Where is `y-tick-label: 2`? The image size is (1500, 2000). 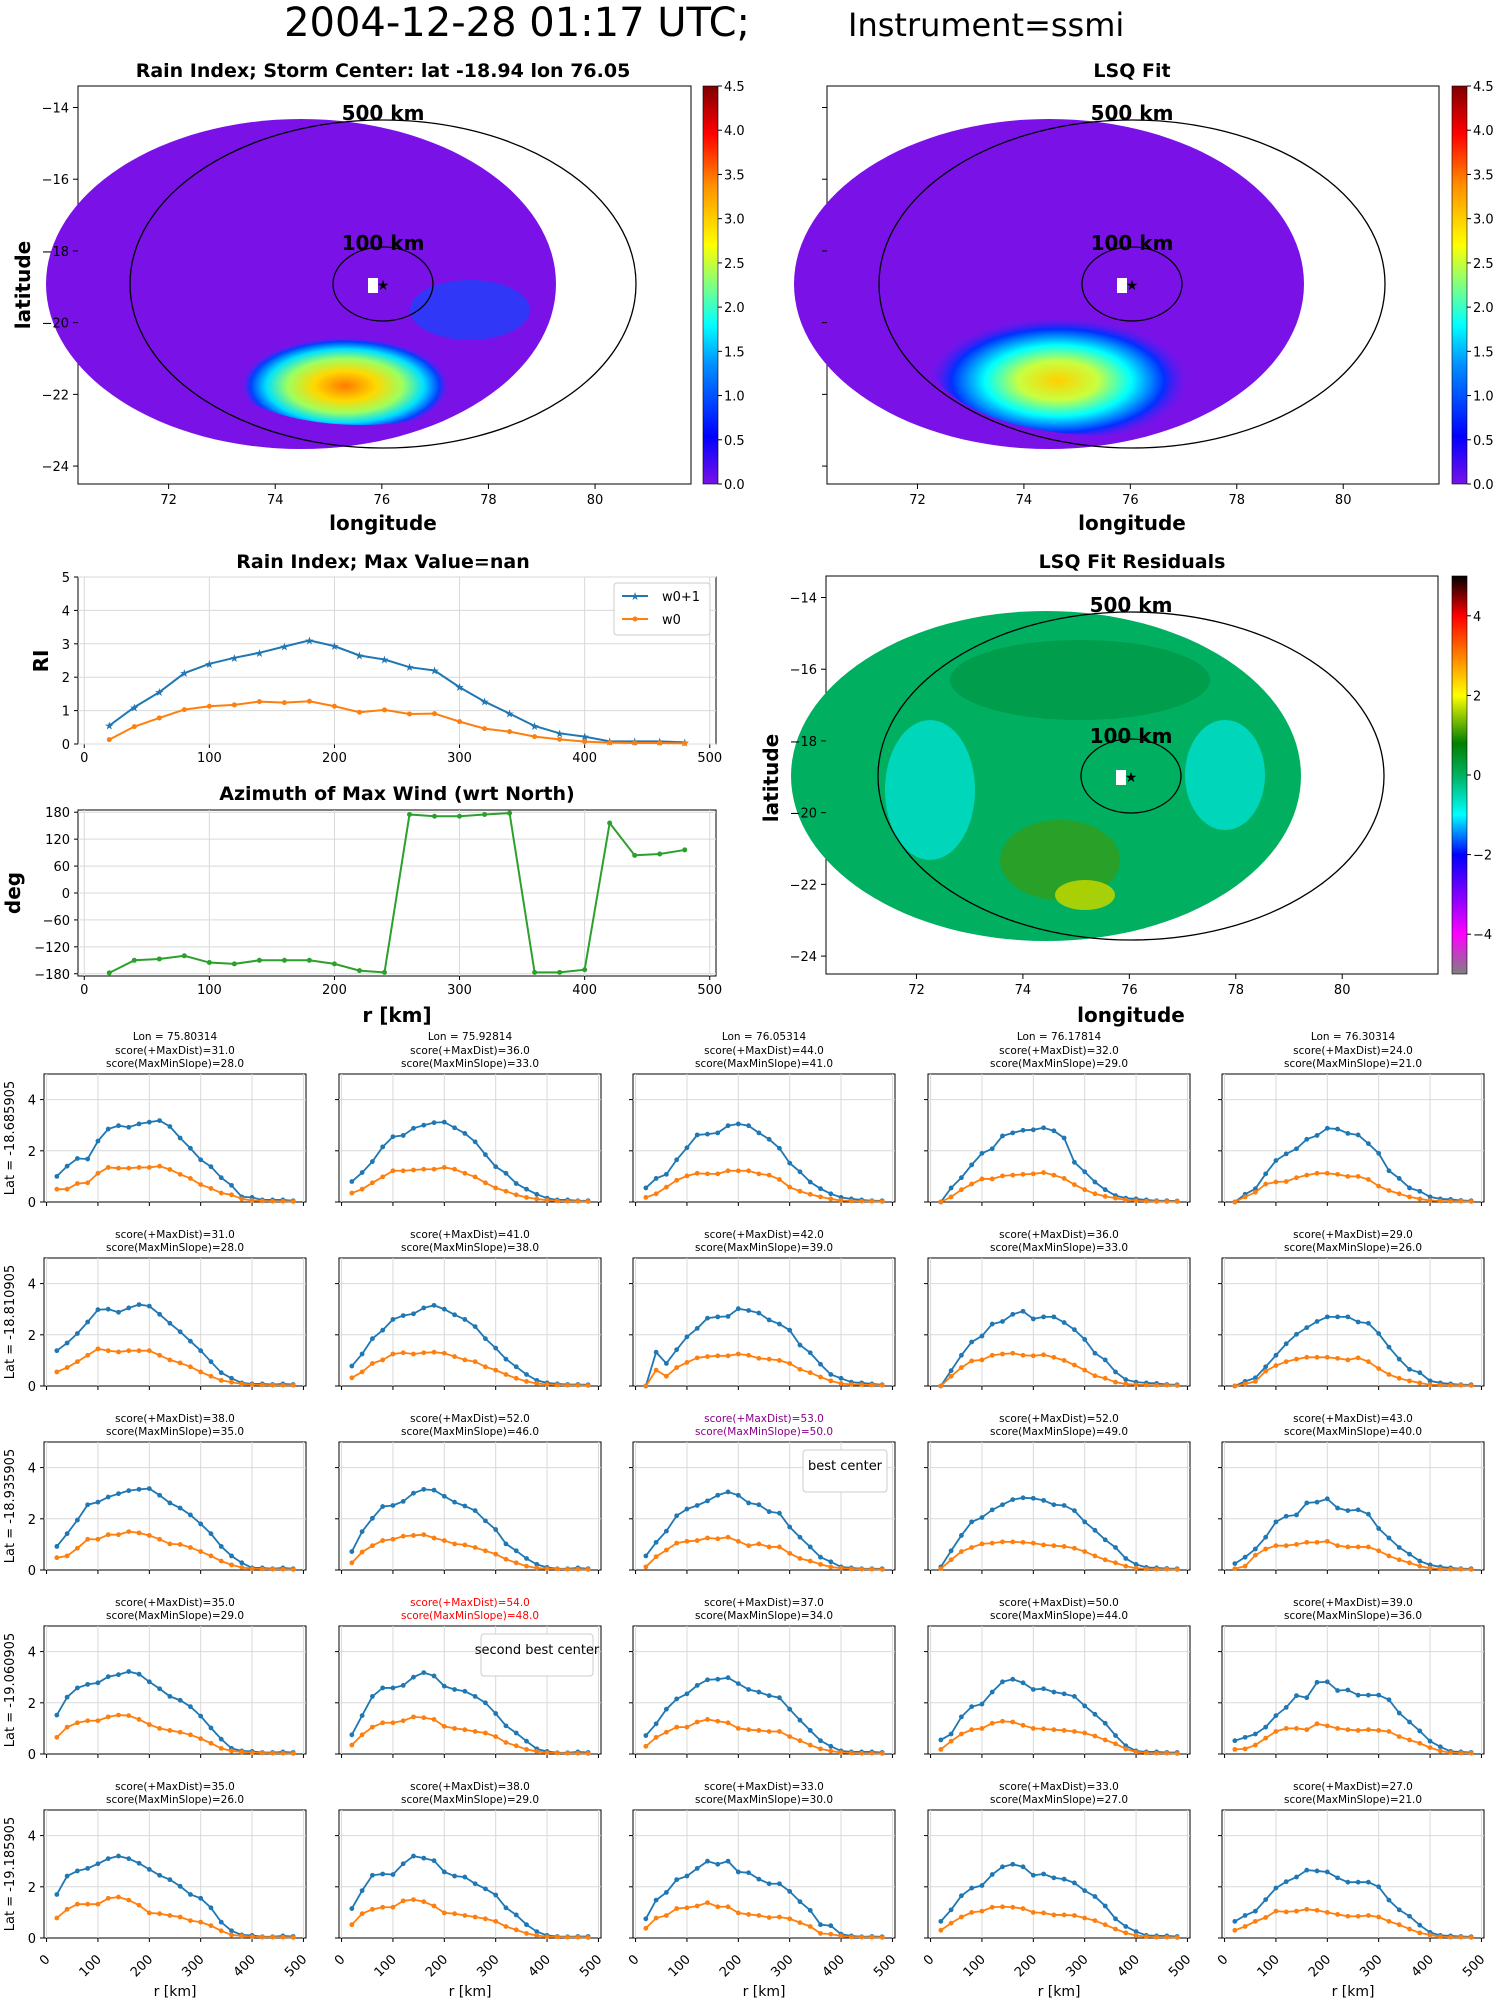 y-tick-label: 2 is located at coordinates (32, 1888).